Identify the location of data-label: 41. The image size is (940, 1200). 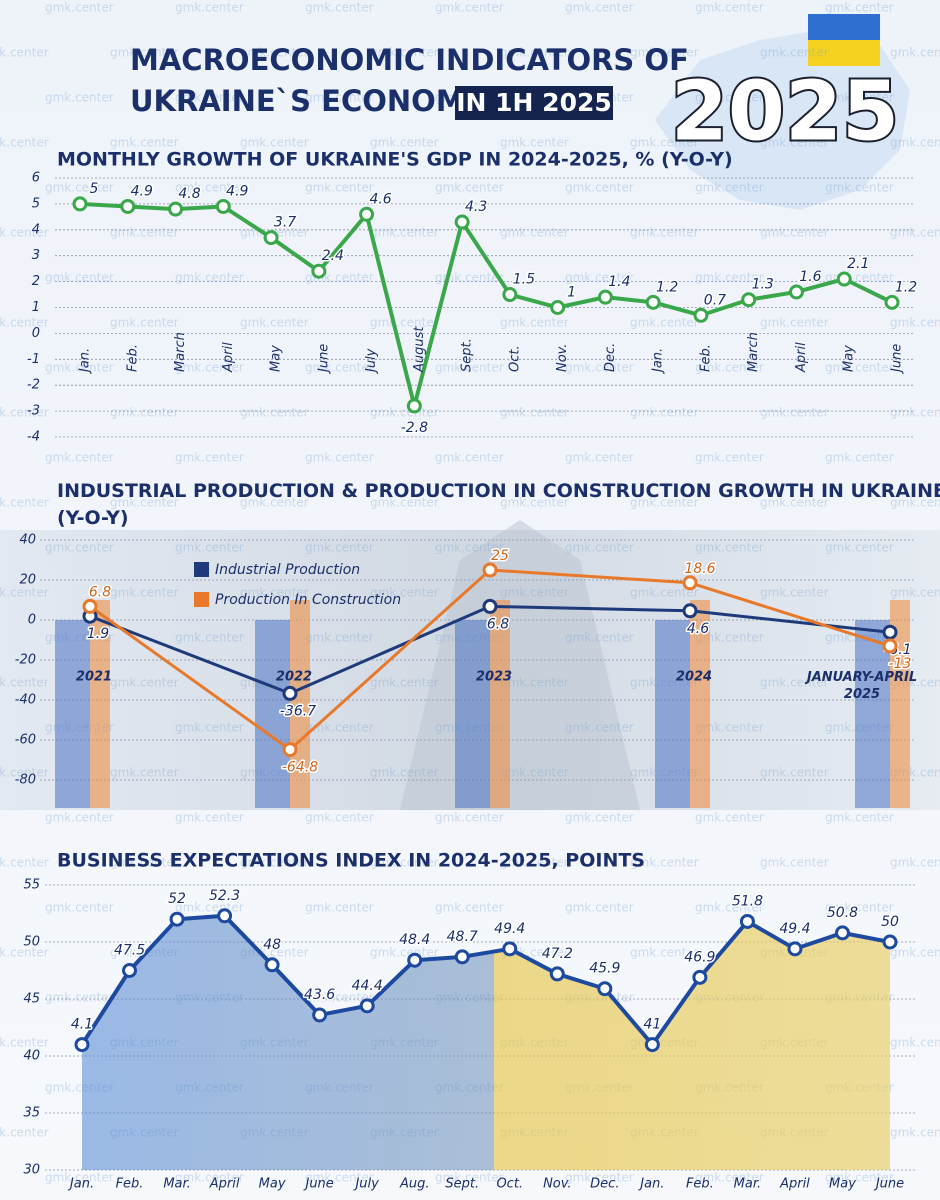
(652, 1025).